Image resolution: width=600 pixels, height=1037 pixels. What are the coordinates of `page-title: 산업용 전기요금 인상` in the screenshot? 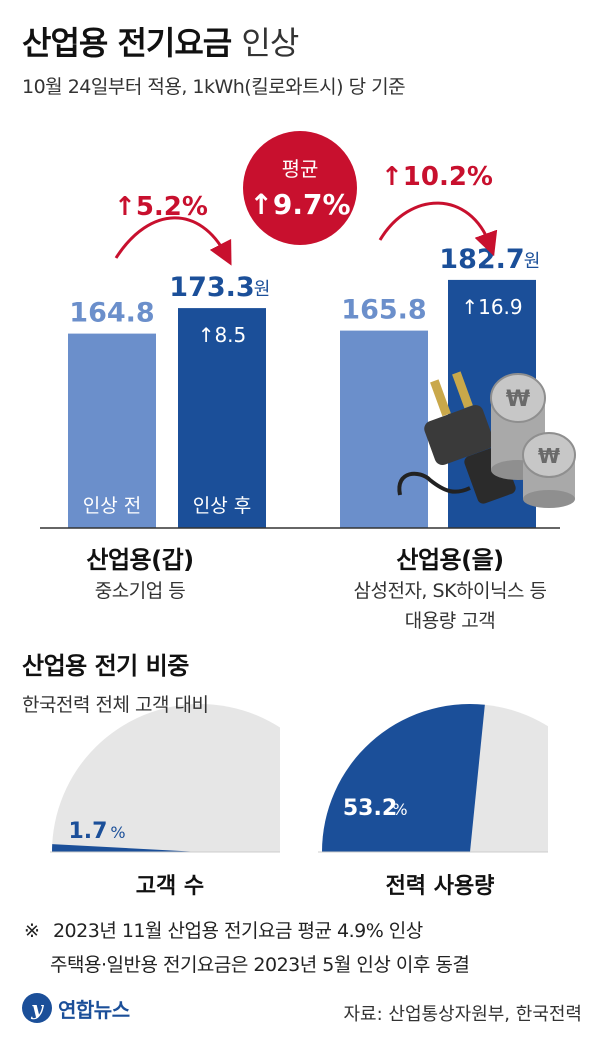 It's located at (160, 41).